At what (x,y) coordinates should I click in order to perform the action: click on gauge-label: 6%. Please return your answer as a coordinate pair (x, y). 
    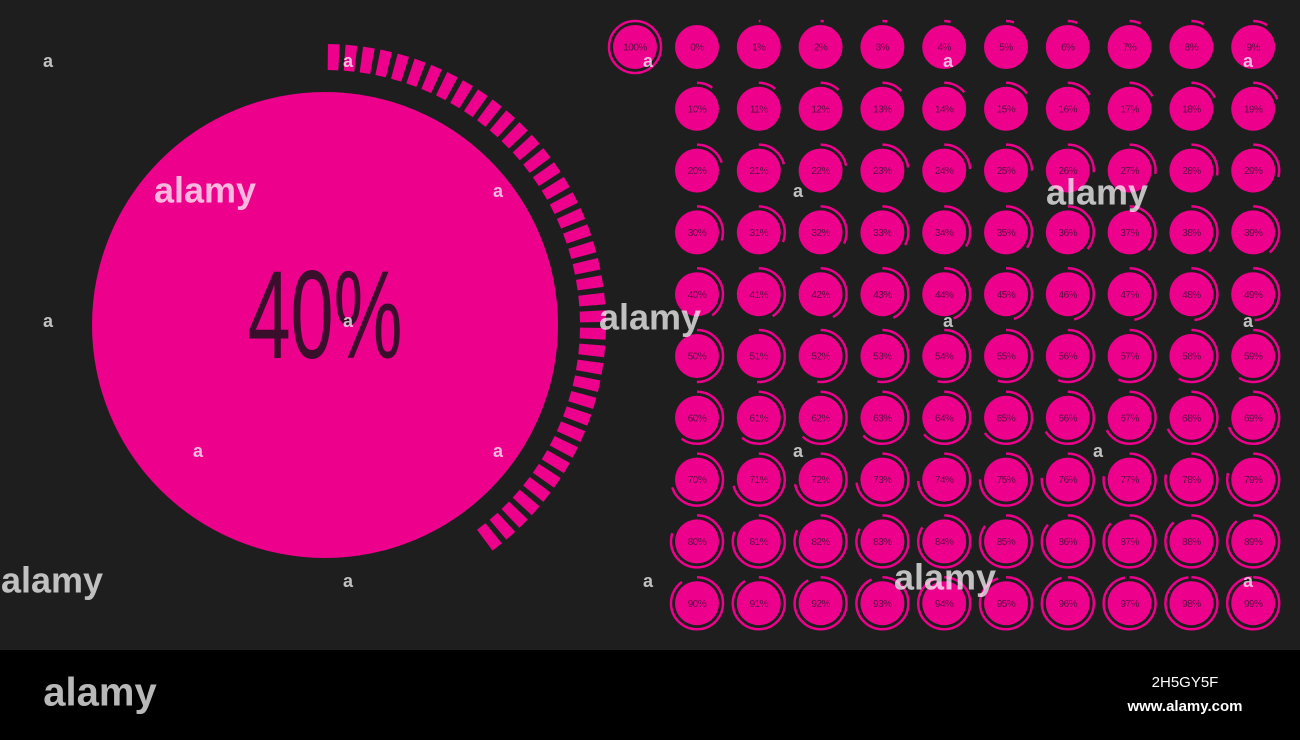
    Looking at the image, I should click on (1068, 48).